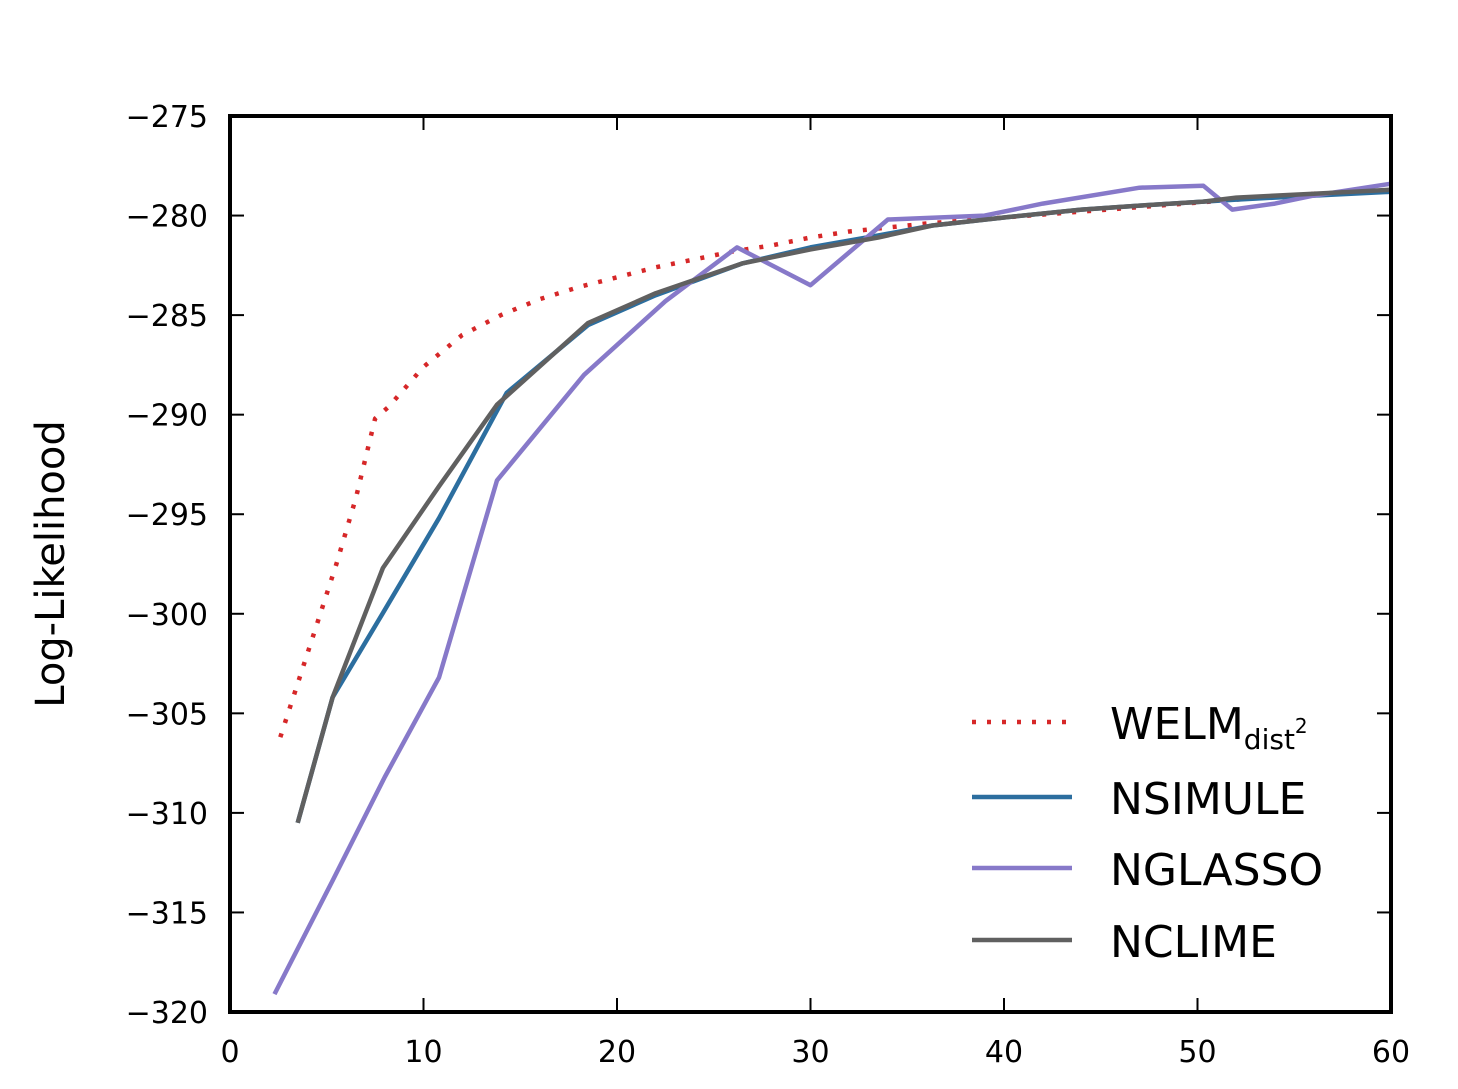 This screenshot has width=1458, height=1089. I want to click on legend-label-welm: WELMdist2, so click(1209, 727).